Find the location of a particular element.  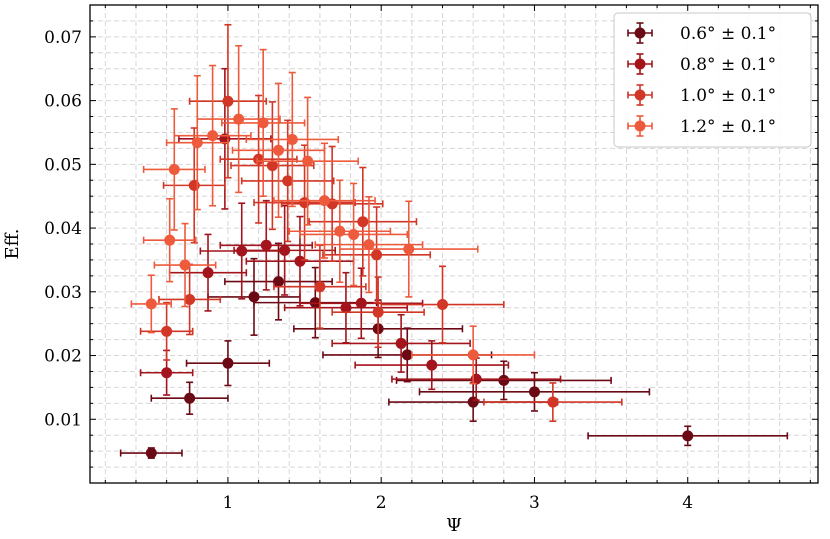

legend-entry: 0.8° ± 0.1° is located at coordinates (701, 64).